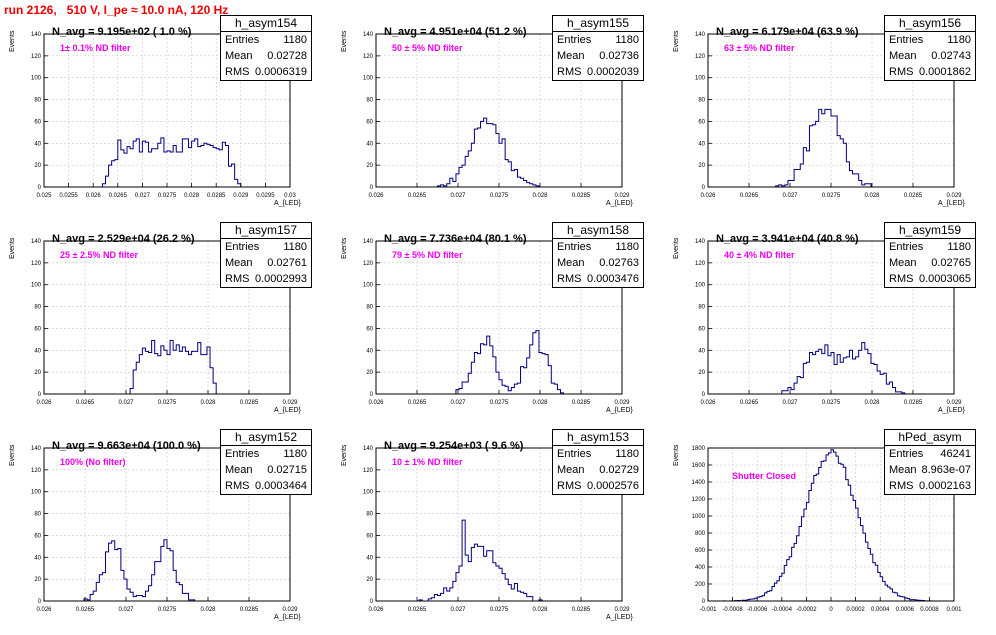  What do you see at coordinates (598, 231) in the screenshot?
I see `stats-title: h_asym158` at bounding box center [598, 231].